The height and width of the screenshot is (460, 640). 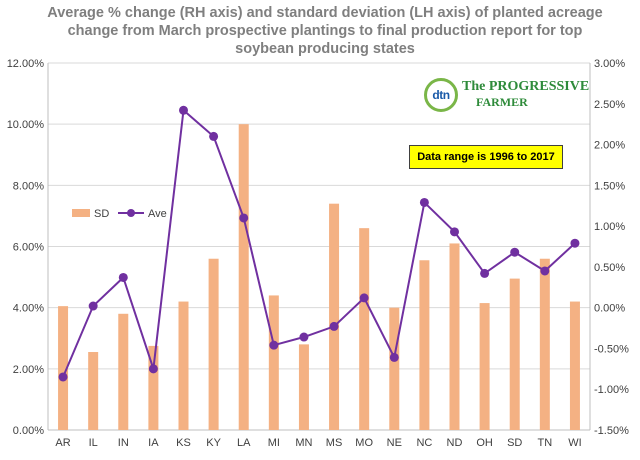 I want to click on category-tick-label: MN, so click(x=303, y=443).